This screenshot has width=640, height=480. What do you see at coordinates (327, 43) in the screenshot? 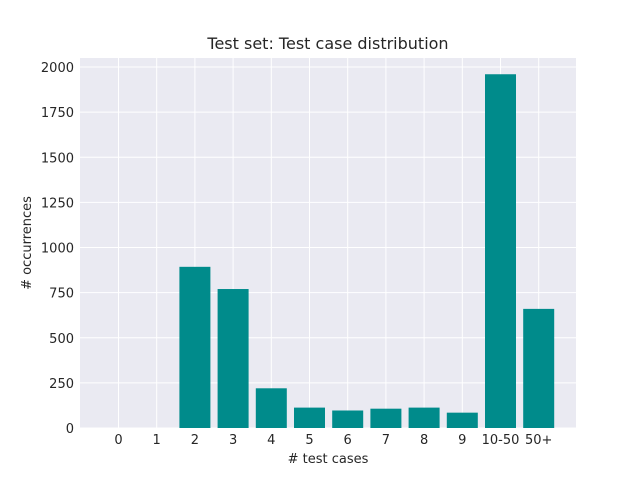
I see `chart-title: Test set: Test case distribution` at bounding box center [327, 43].